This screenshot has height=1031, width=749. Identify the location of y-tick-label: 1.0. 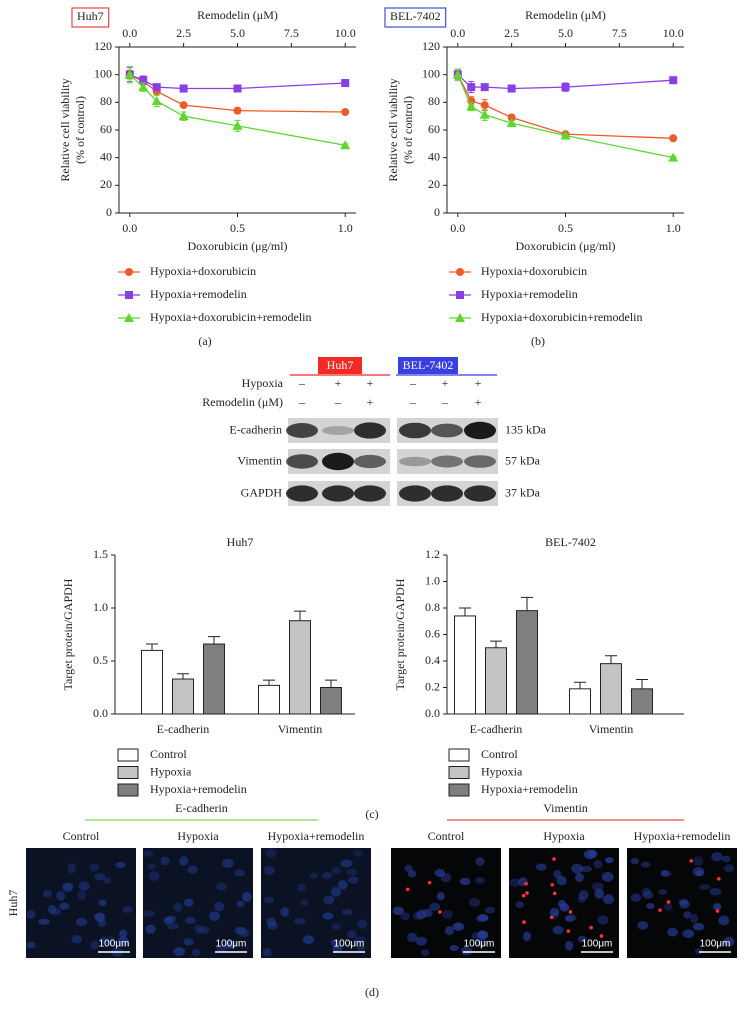
(100, 607).